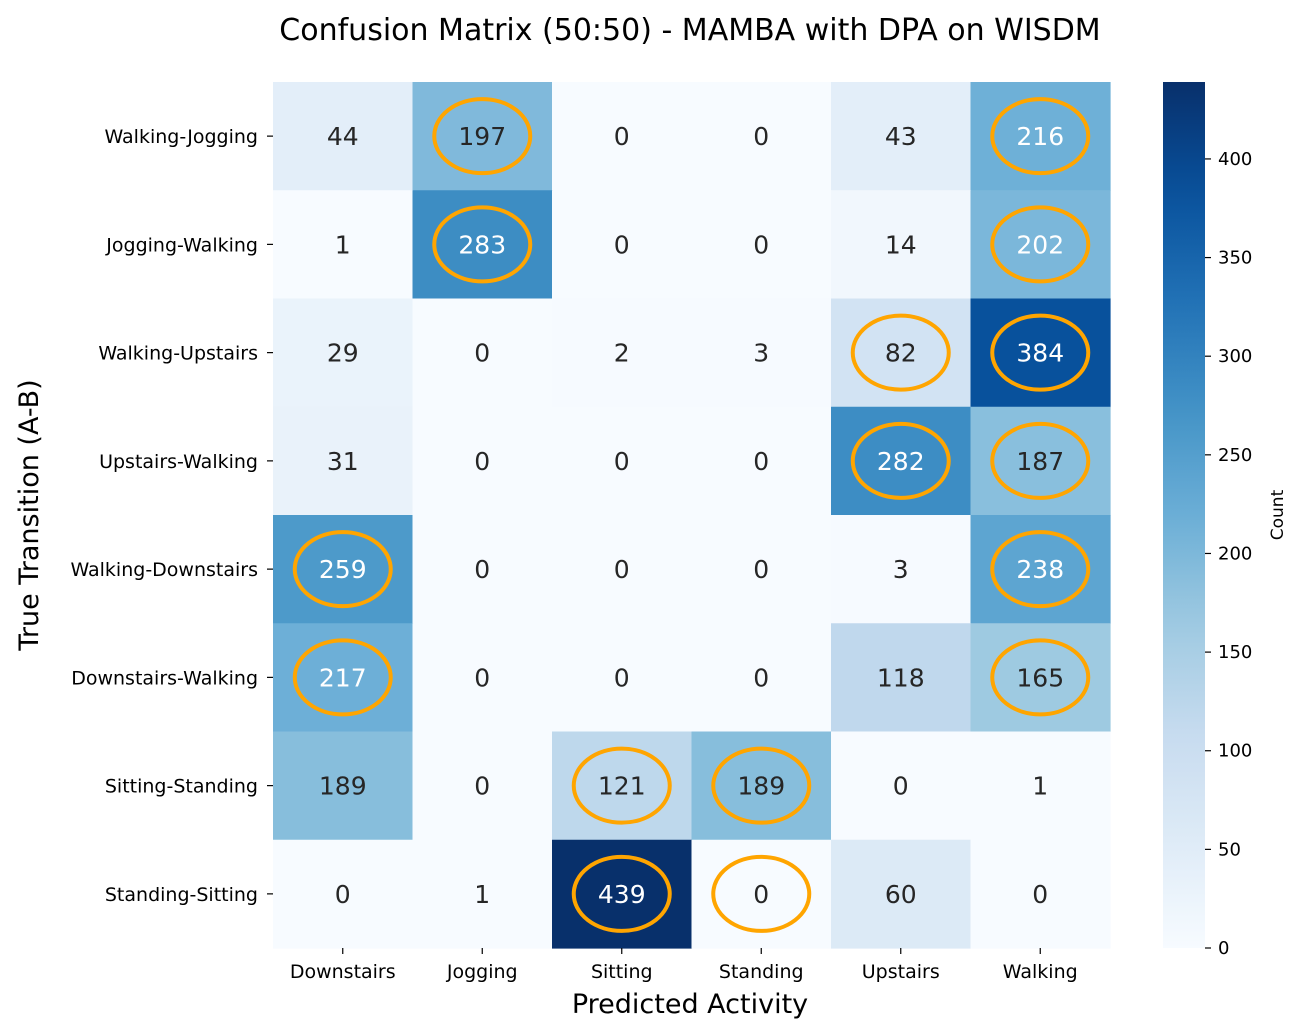 The width and height of the screenshot is (1302, 1035). I want to click on cell-value-label: 189, so click(761, 786).